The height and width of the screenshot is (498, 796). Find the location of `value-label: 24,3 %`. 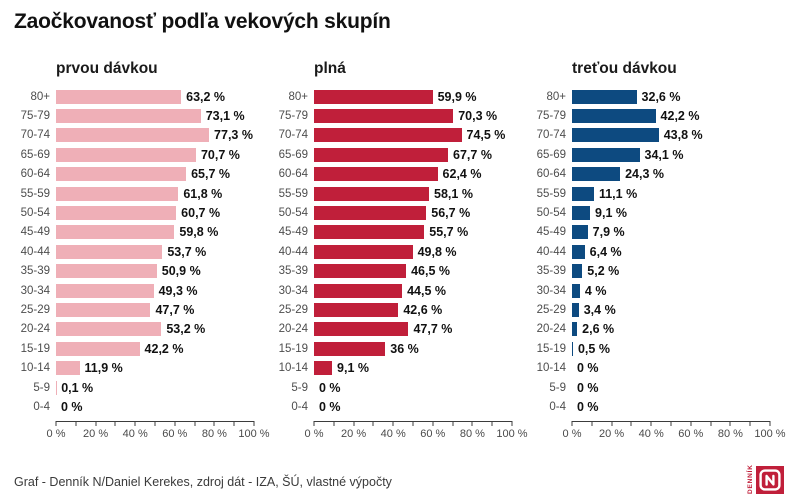

value-label: 24,3 % is located at coordinates (644, 174).